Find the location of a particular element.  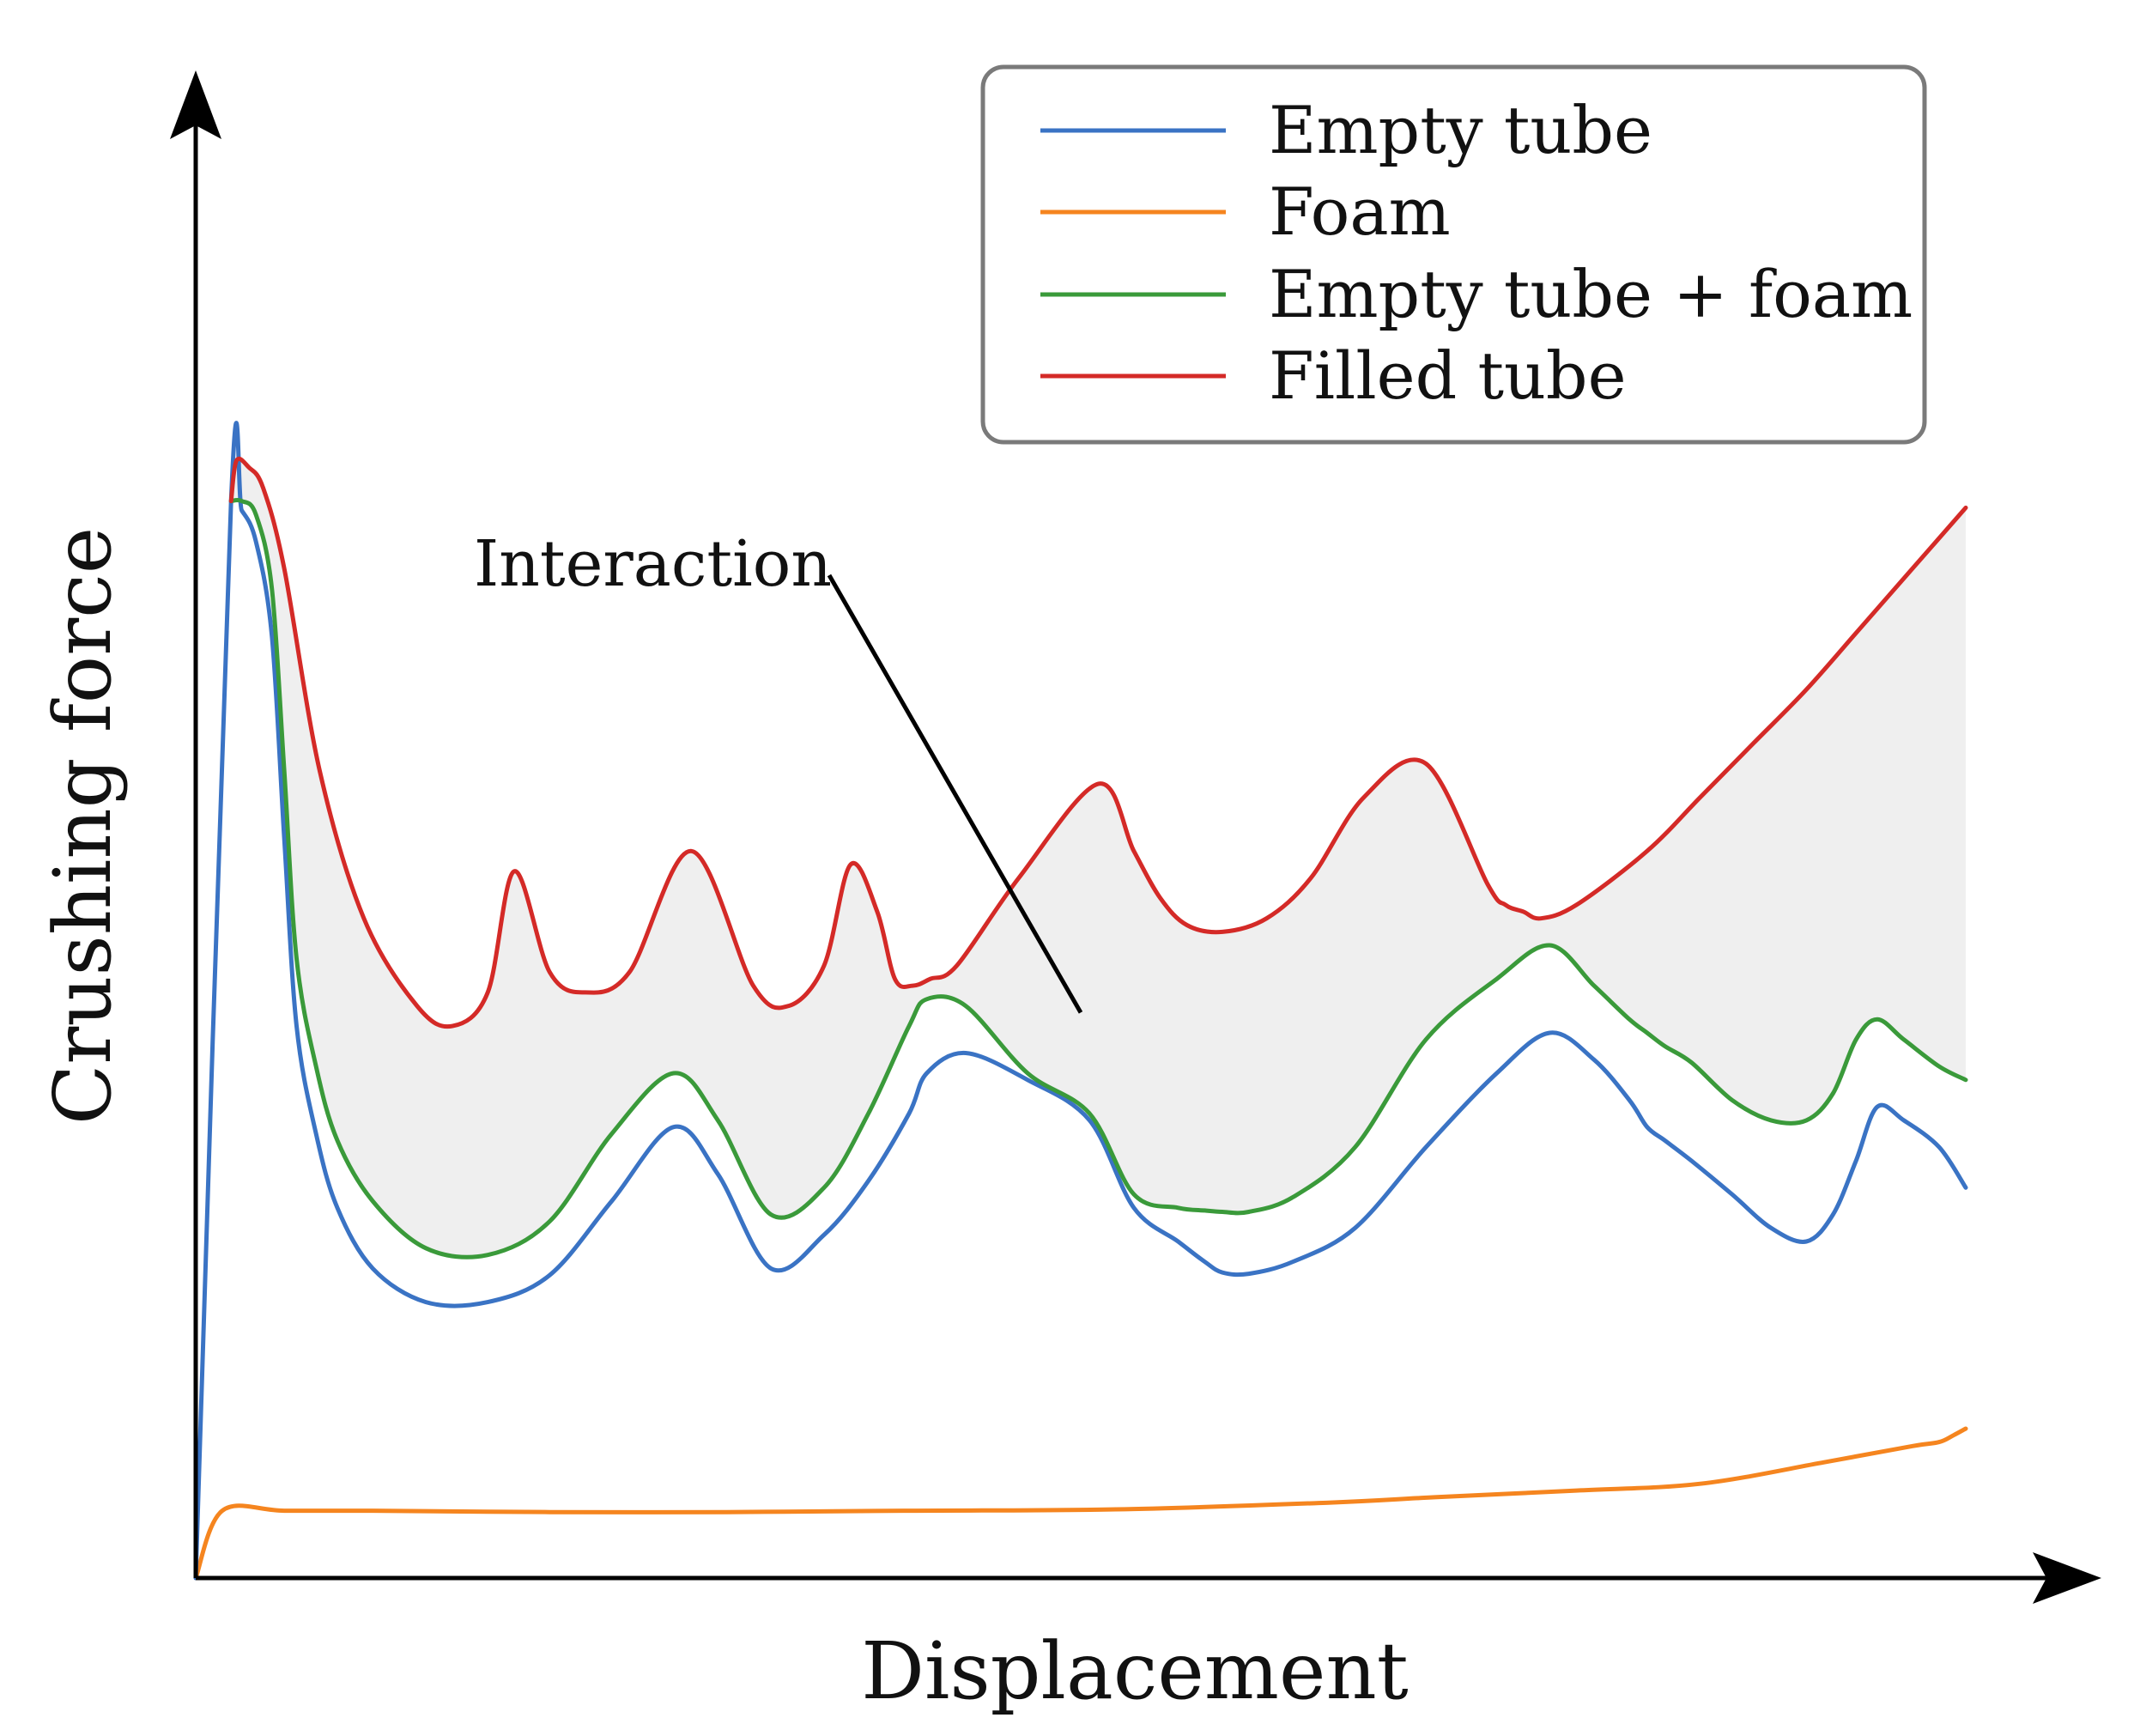

annotation-interaction-label: Interaction is located at coordinates (653, 564).